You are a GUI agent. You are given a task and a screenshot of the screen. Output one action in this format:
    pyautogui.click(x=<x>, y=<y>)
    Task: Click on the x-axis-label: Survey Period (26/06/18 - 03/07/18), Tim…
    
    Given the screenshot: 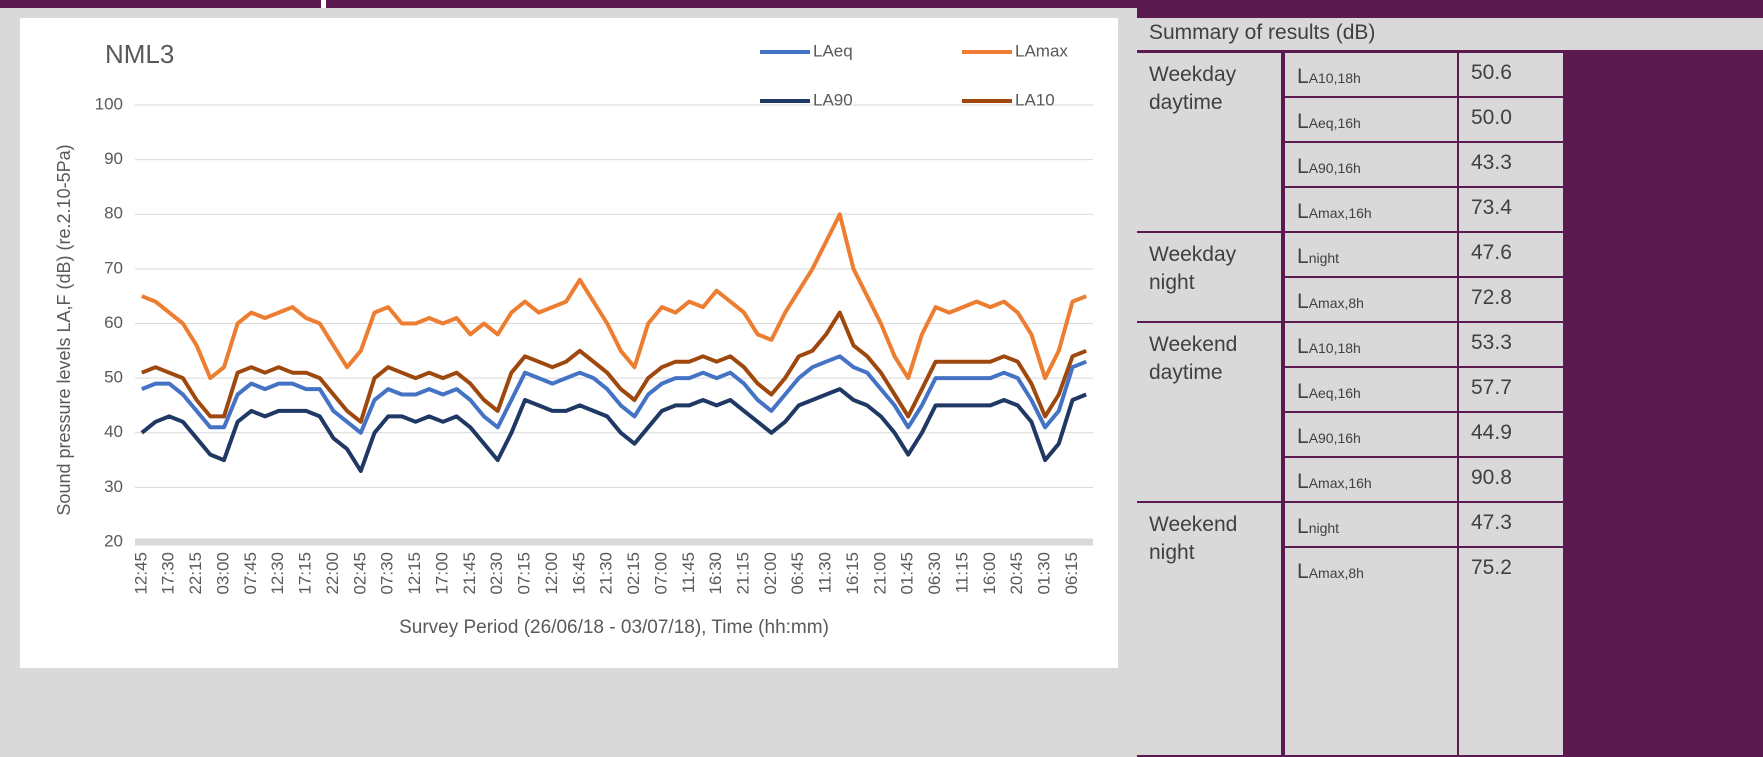 What is the action you would take?
    pyautogui.click(x=614, y=627)
    